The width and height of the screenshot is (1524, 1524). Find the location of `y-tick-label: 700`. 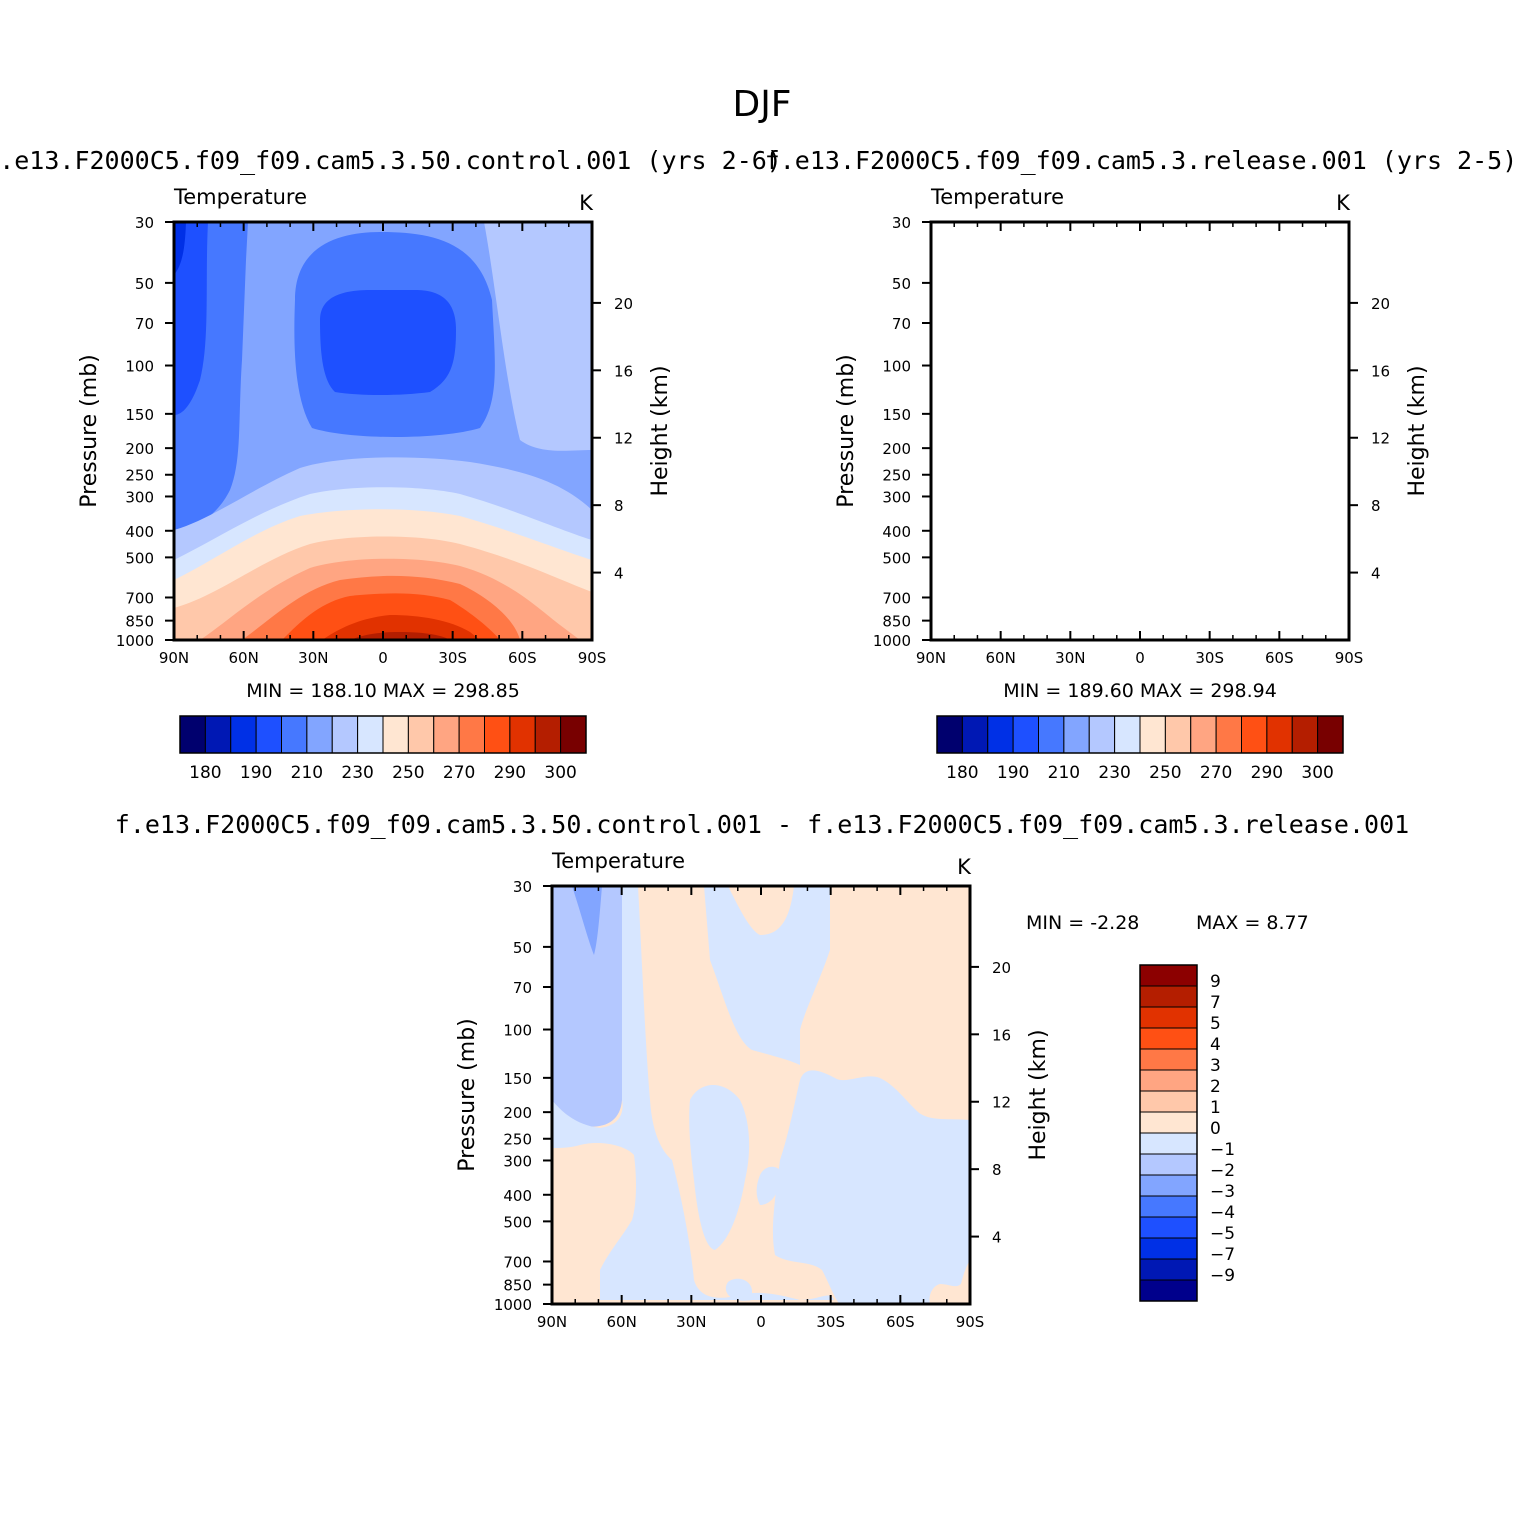

y-tick-label: 700 is located at coordinates (517, 1262).